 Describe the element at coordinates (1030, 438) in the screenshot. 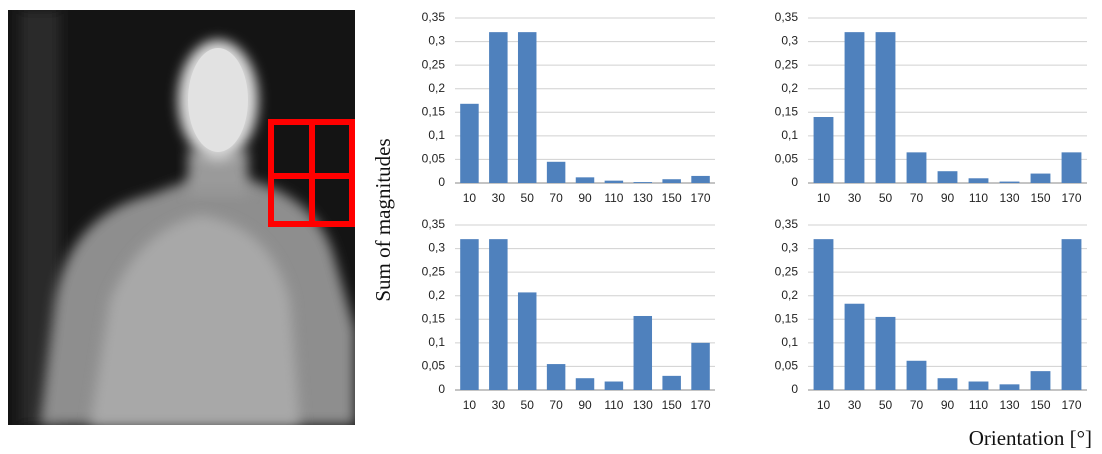

I see `x-axis-label: Orientation [°]` at that location.